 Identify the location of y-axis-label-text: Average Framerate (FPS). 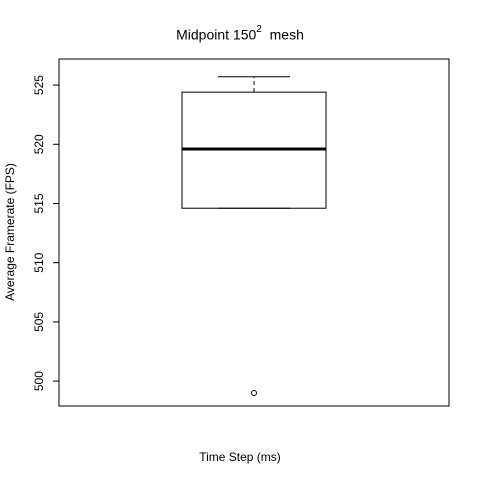
(10, 232).